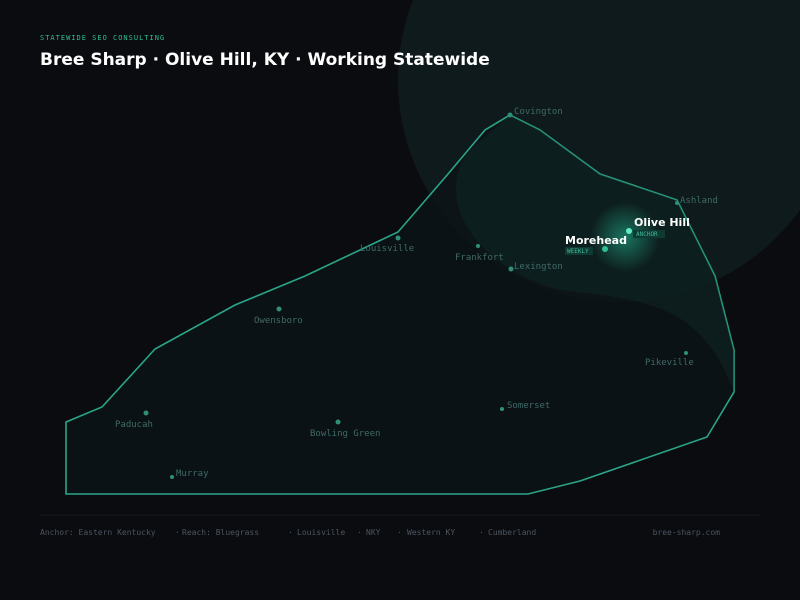  I want to click on city-label: Murray, so click(192, 474).